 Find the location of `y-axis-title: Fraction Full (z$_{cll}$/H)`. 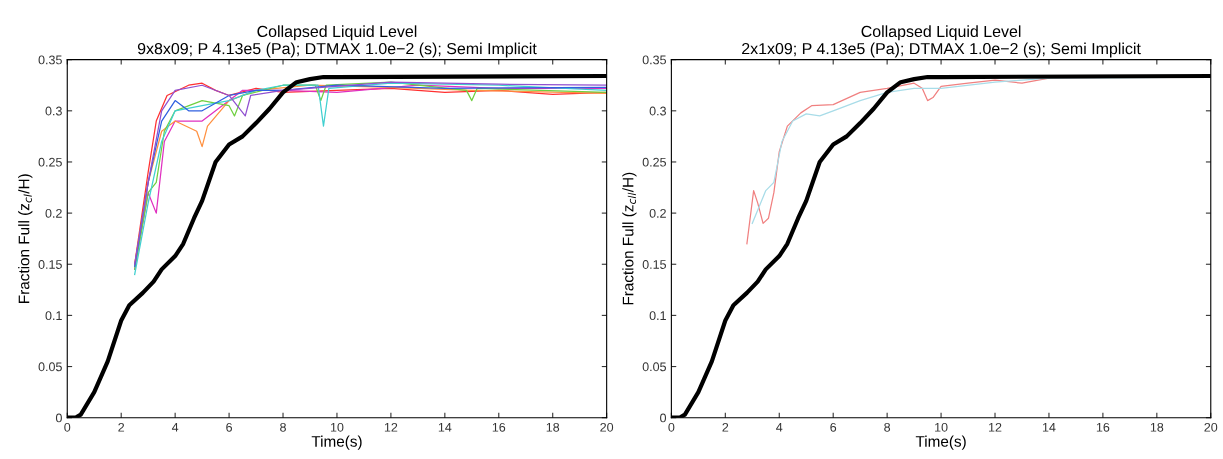

y-axis-title: Fraction Full (z$_{cll}$/H) is located at coordinates (629, 238).